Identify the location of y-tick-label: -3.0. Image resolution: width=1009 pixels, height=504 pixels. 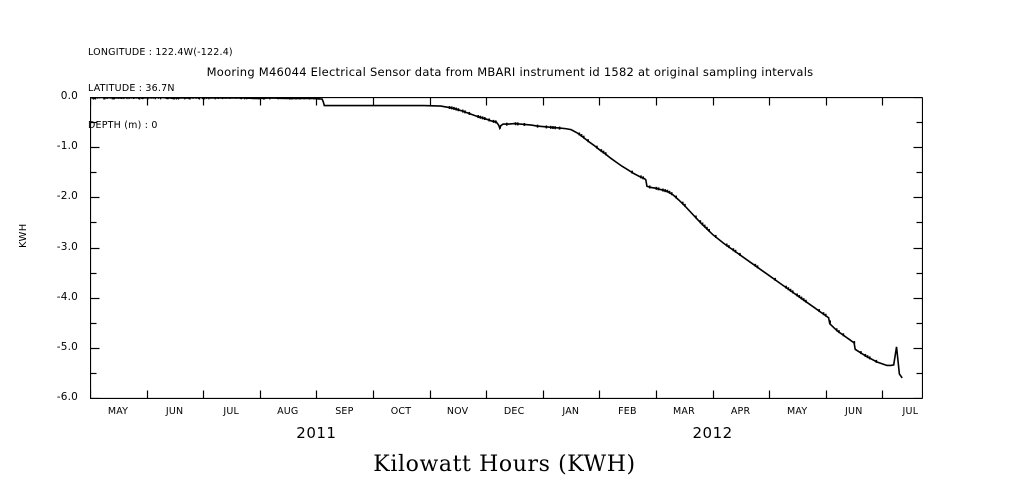
(67, 246).